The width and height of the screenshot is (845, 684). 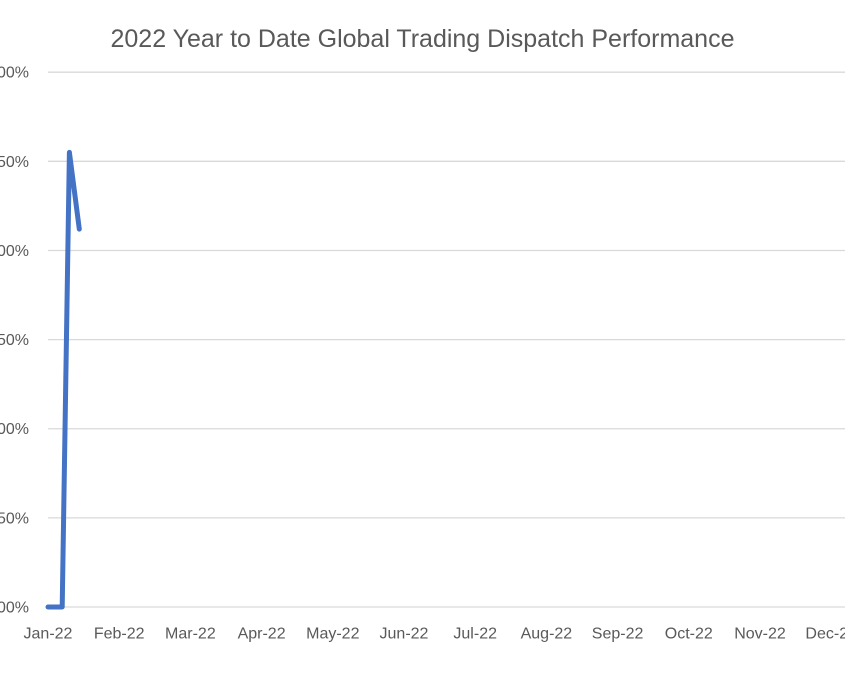 I want to click on x-axis-label: Jun-22, so click(x=404, y=634).